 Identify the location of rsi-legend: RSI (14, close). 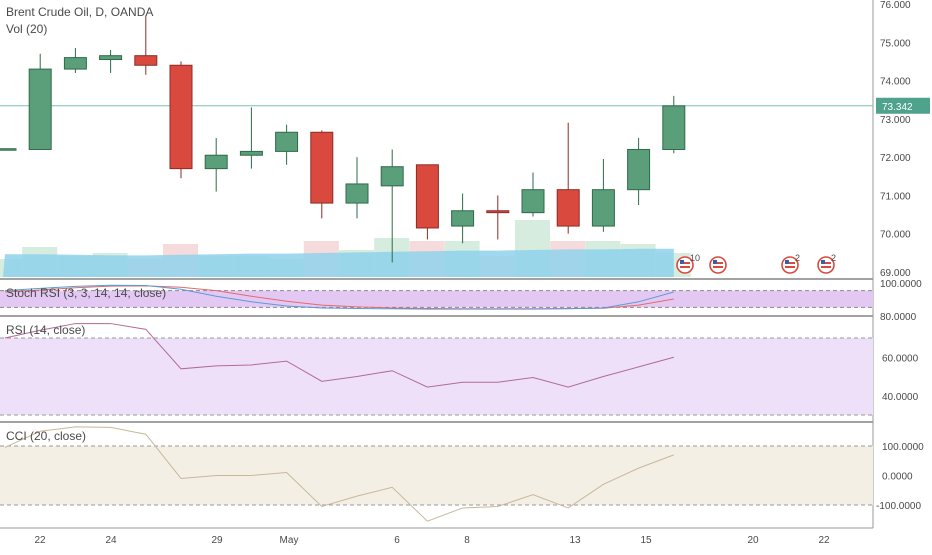
(45, 330).